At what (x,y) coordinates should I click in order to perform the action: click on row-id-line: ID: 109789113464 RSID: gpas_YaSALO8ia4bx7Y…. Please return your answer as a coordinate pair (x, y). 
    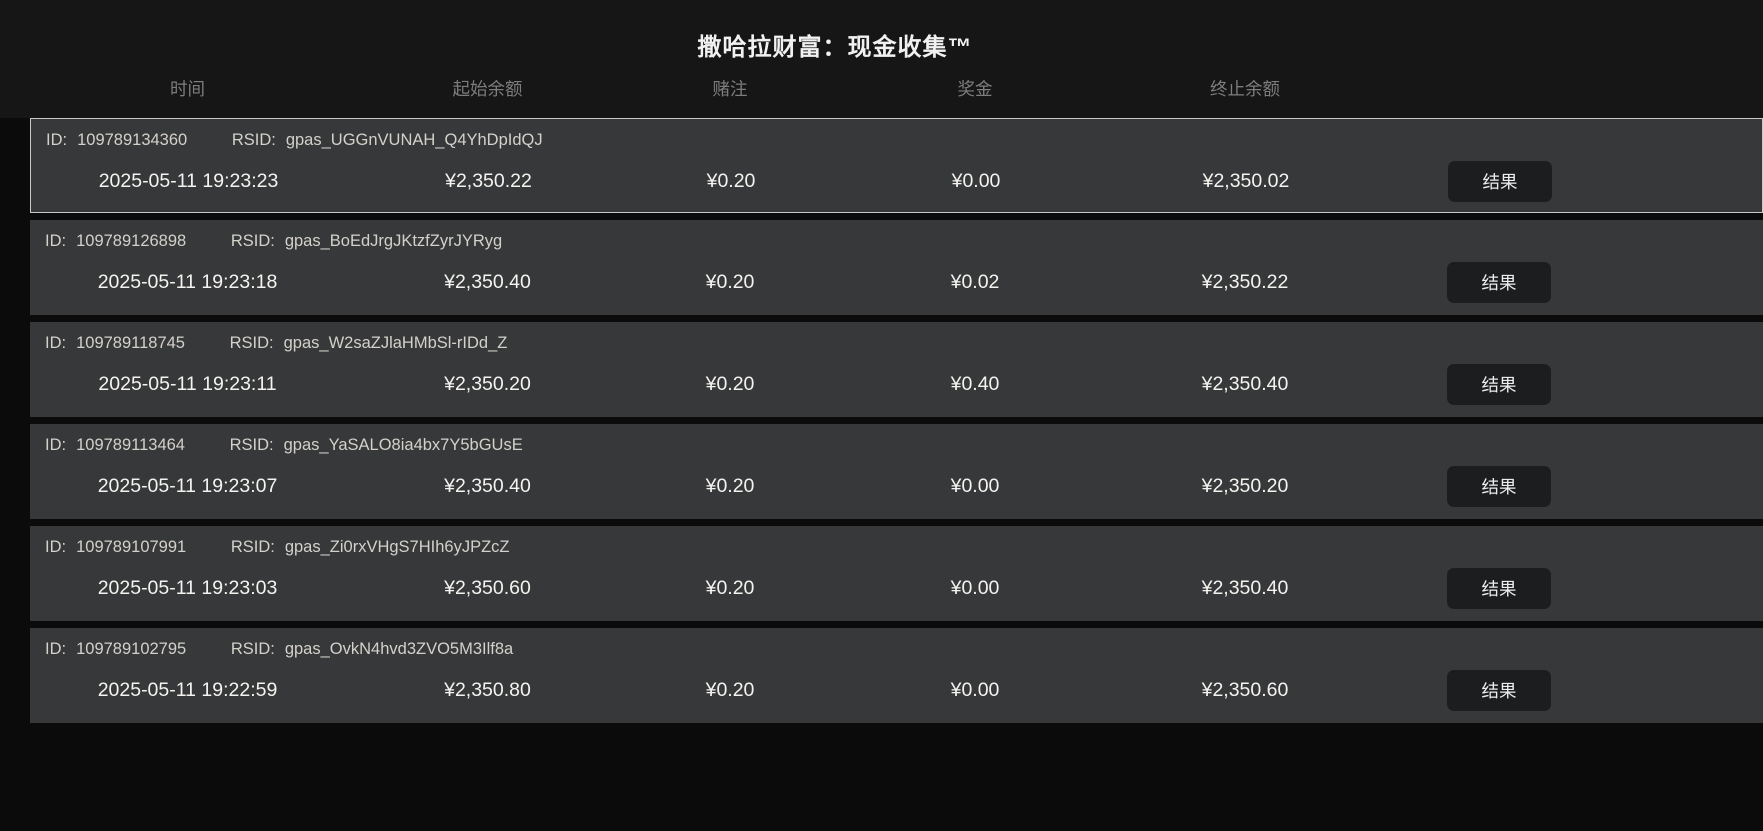
    Looking at the image, I should click on (896, 443).